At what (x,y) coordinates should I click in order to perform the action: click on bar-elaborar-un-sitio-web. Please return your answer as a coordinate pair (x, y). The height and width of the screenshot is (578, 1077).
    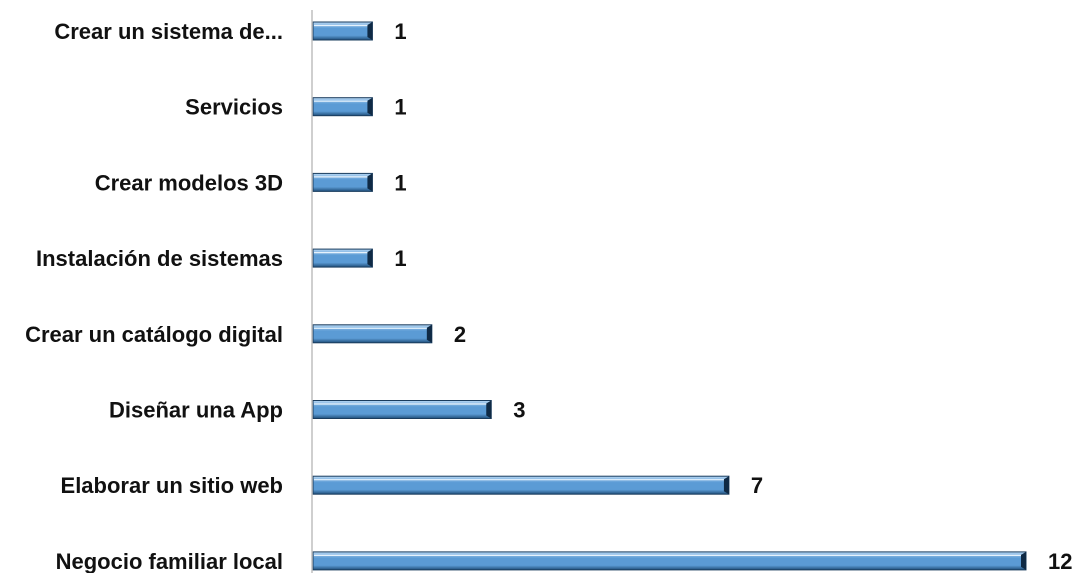
    Looking at the image, I should click on (521, 485).